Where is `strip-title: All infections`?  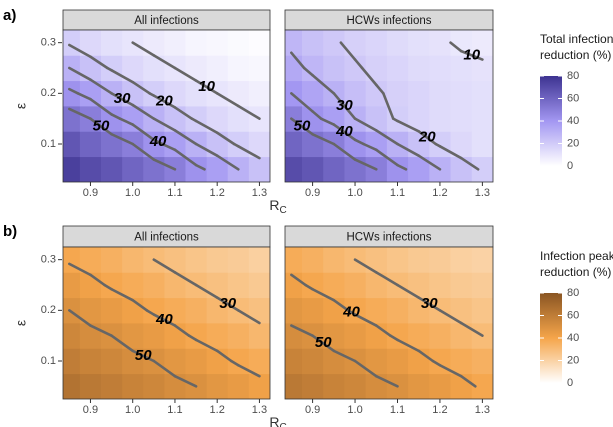 strip-title: All infections is located at coordinates (166, 238).